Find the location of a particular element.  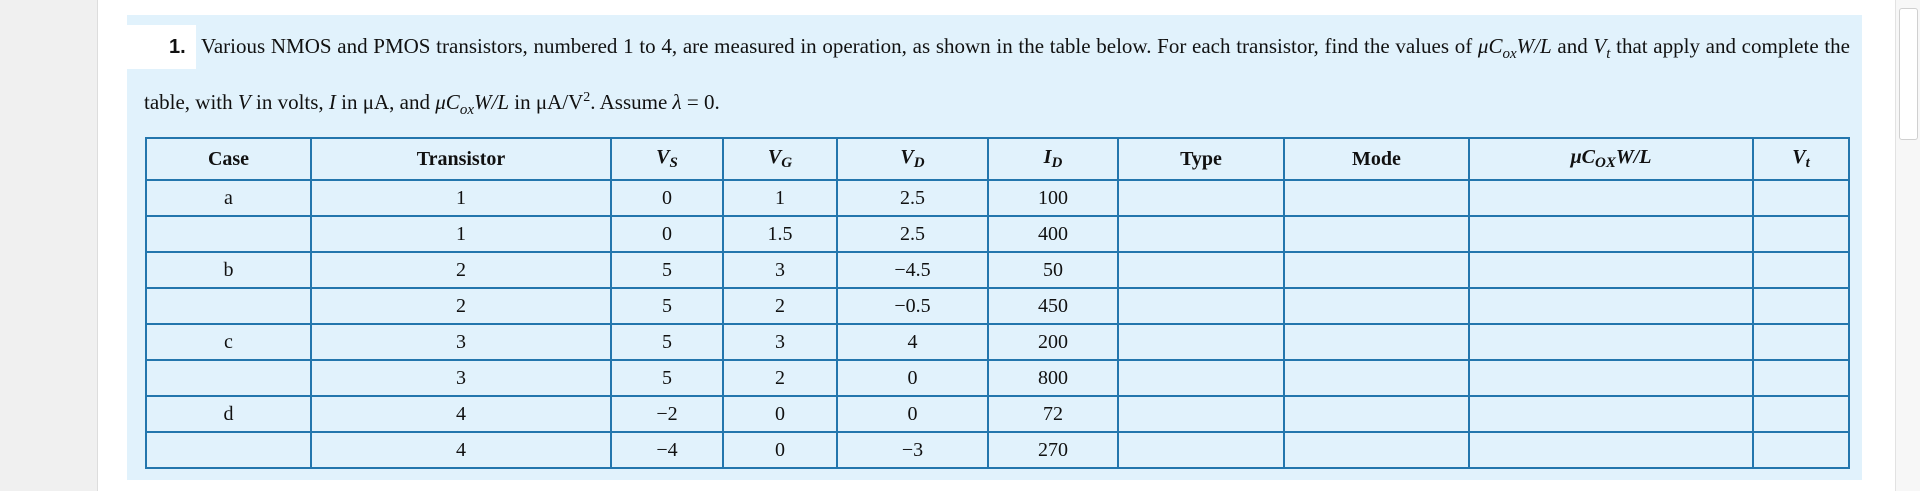

cell-text: 2.5 is located at coordinates (912, 233).